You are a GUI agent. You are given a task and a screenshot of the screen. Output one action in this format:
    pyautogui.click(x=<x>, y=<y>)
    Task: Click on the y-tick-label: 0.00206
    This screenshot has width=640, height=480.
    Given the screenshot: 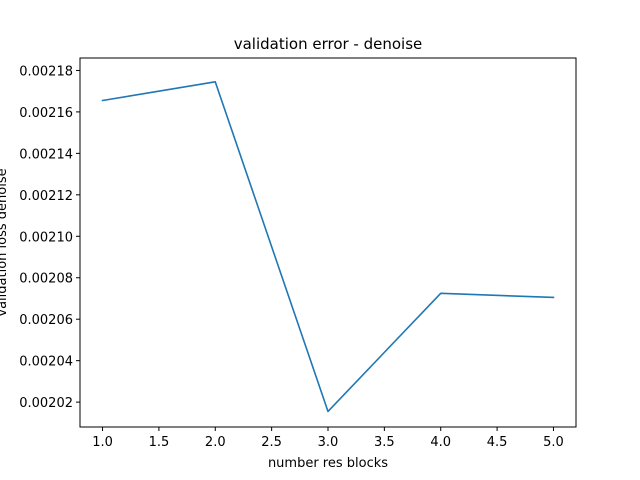 What is the action you would take?
    pyautogui.click(x=46, y=320)
    